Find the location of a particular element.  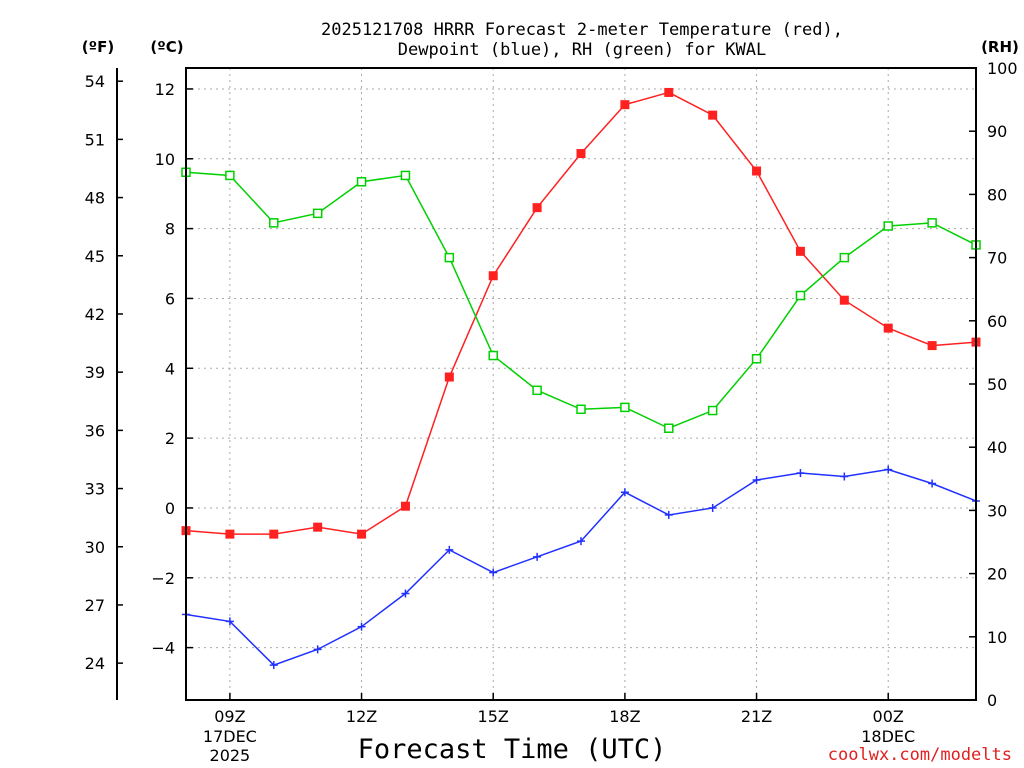

x-tick-label: 21Z is located at coordinates (756, 716).